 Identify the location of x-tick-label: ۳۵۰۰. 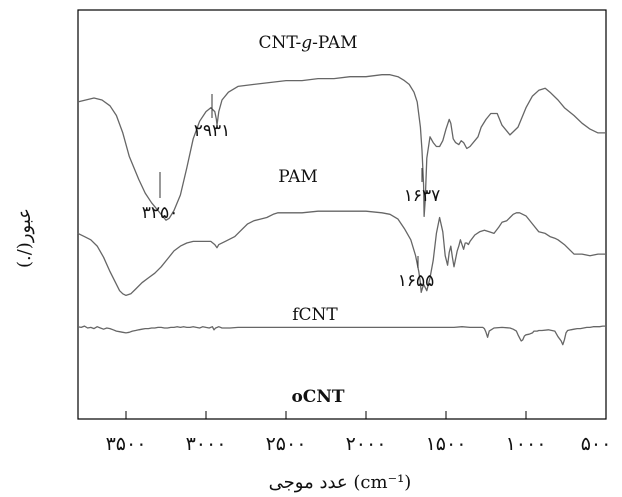
(126, 444).